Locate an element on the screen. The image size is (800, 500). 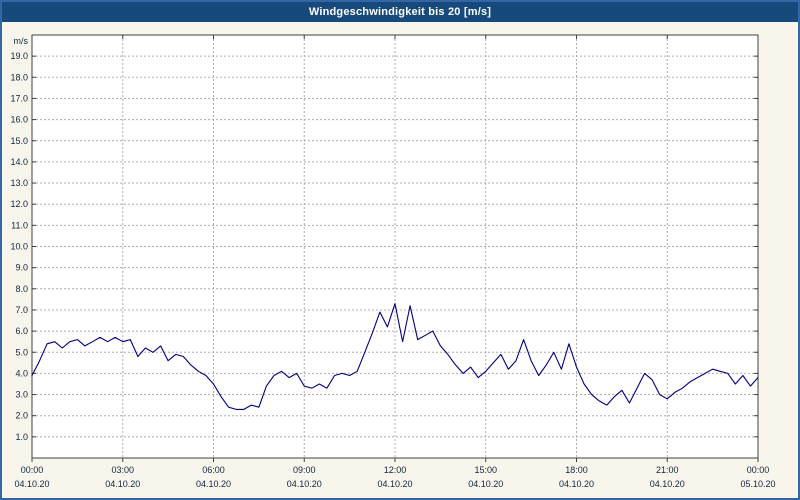
svg-text: 3.0 is located at coordinates (21, 395).